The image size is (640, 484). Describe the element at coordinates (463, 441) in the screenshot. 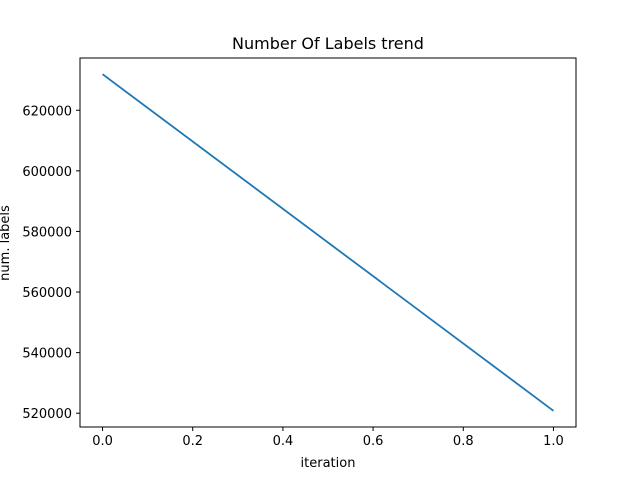

I see `x-tick-label: 0.8` at that location.